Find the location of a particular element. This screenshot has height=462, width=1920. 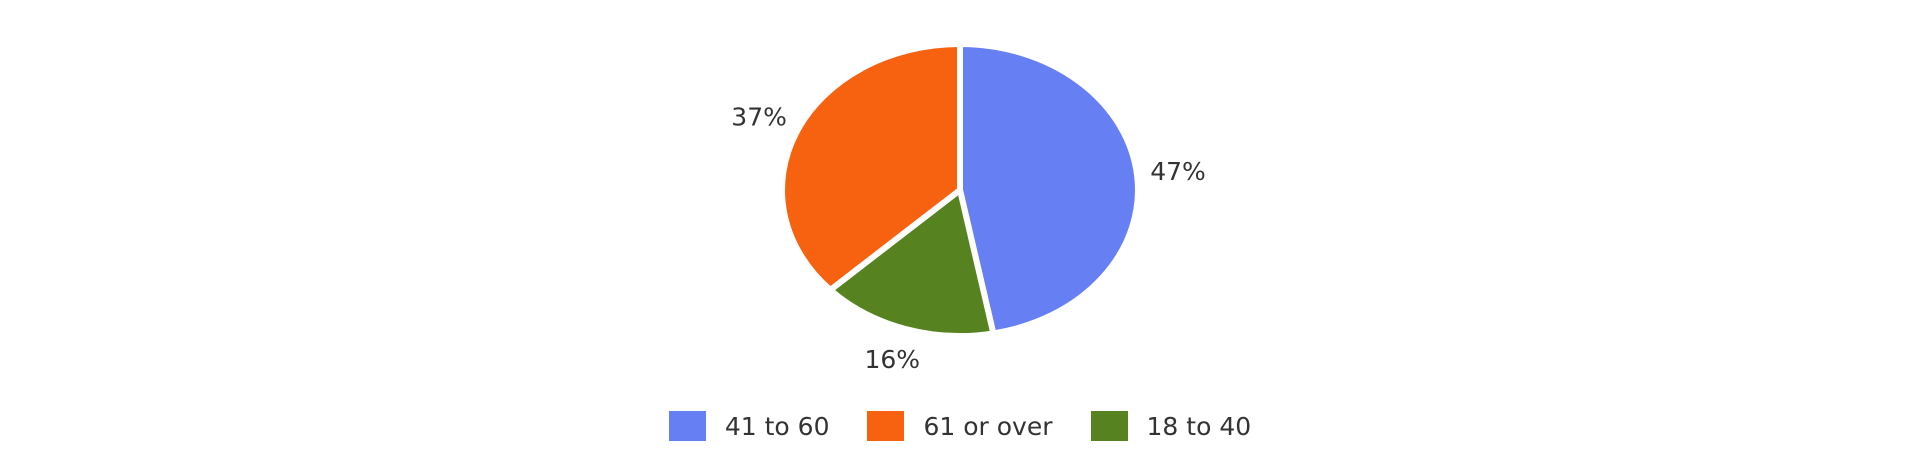

slice-percentage-label: 47% is located at coordinates (1178, 171).